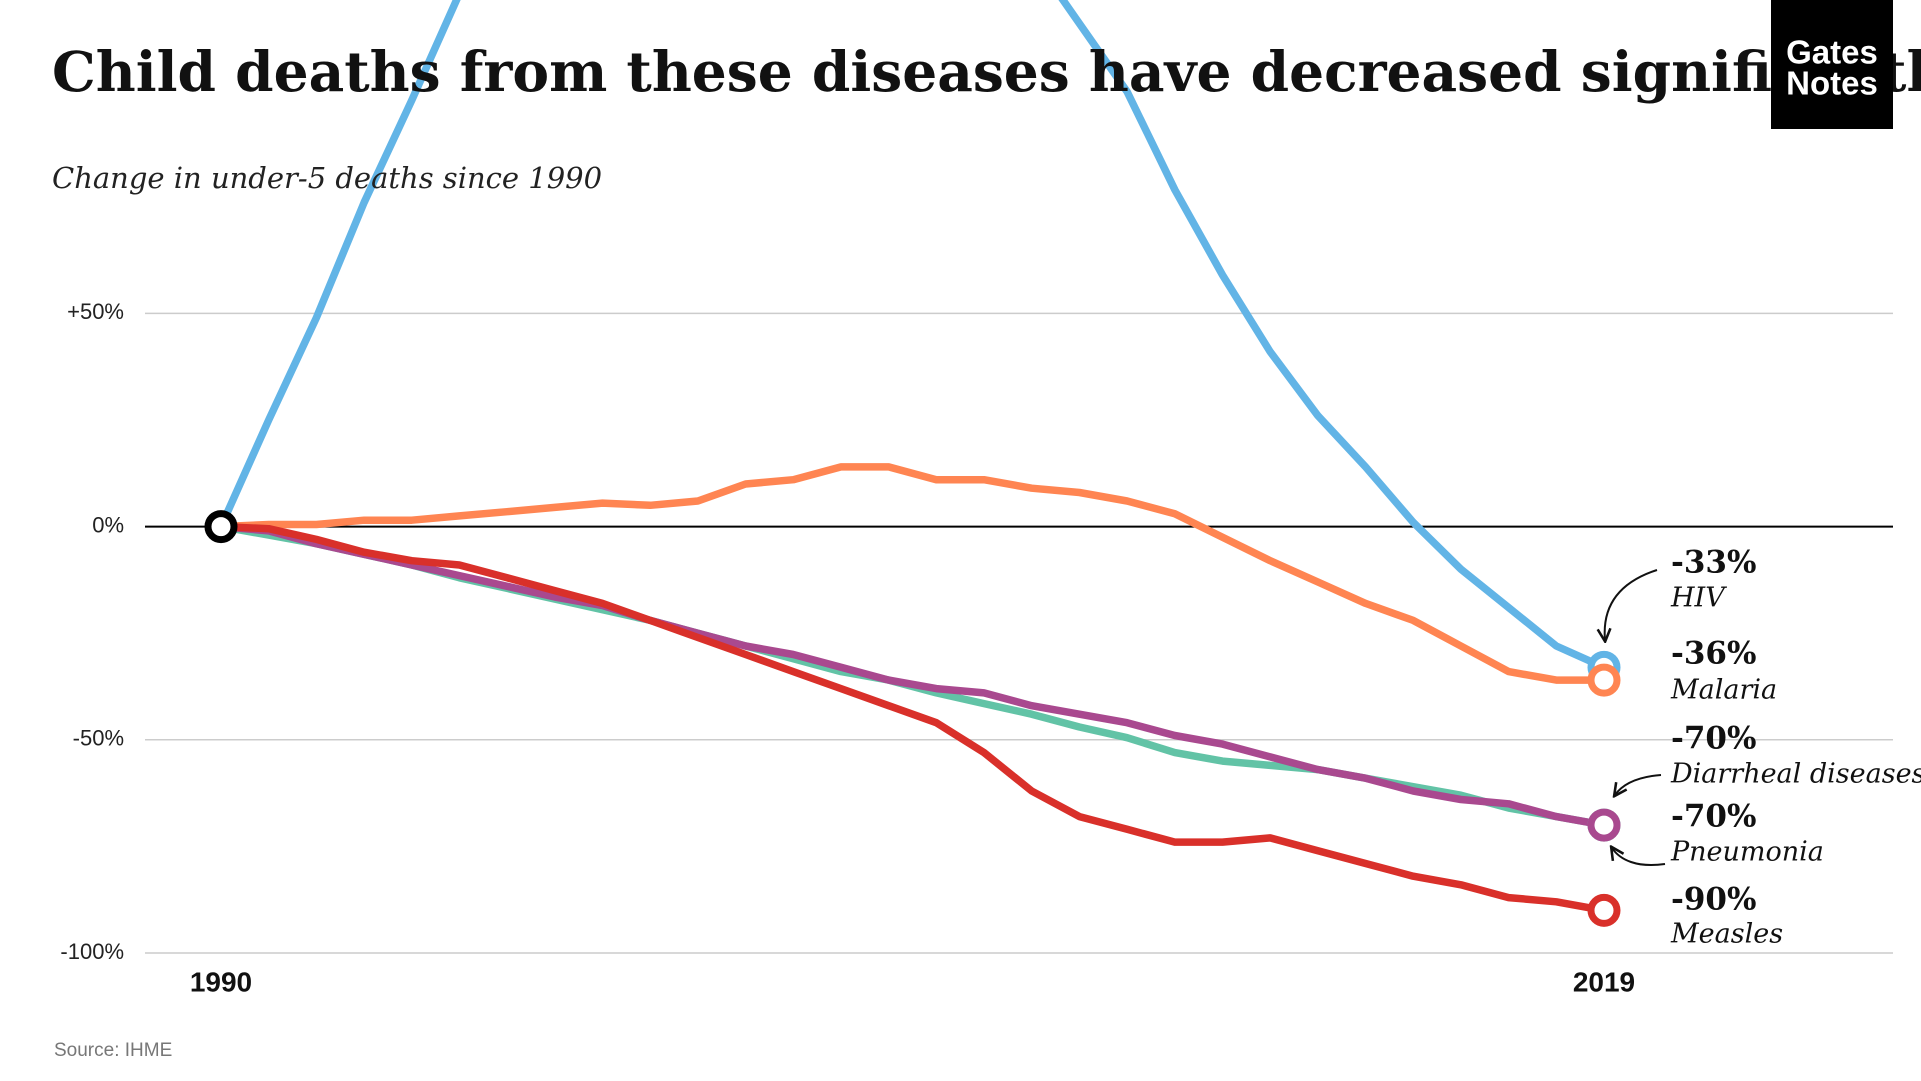 Image resolution: width=1921 pixels, height=1081 pixels. What do you see at coordinates (327, 178) in the screenshot?
I see `chart-subtitle: Change in under-5 deaths since 1990` at bounding box center [327, 178].